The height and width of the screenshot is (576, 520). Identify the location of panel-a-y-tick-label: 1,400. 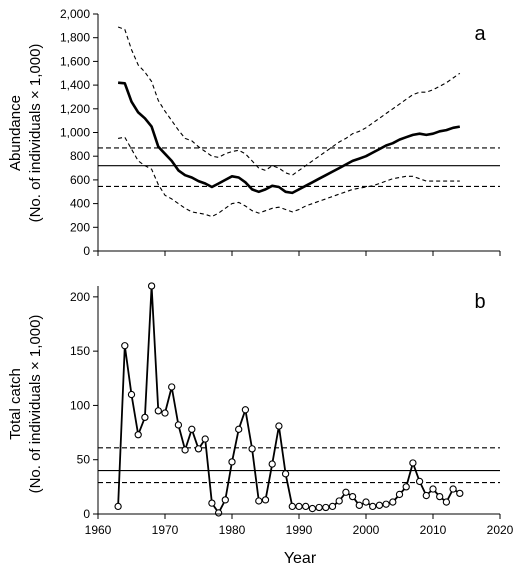
(75, 85).